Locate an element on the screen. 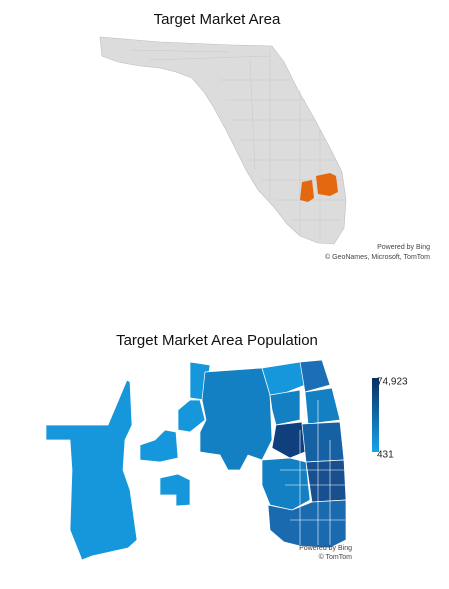  legend-min-label: 431 is located at coordinates (385, 455).